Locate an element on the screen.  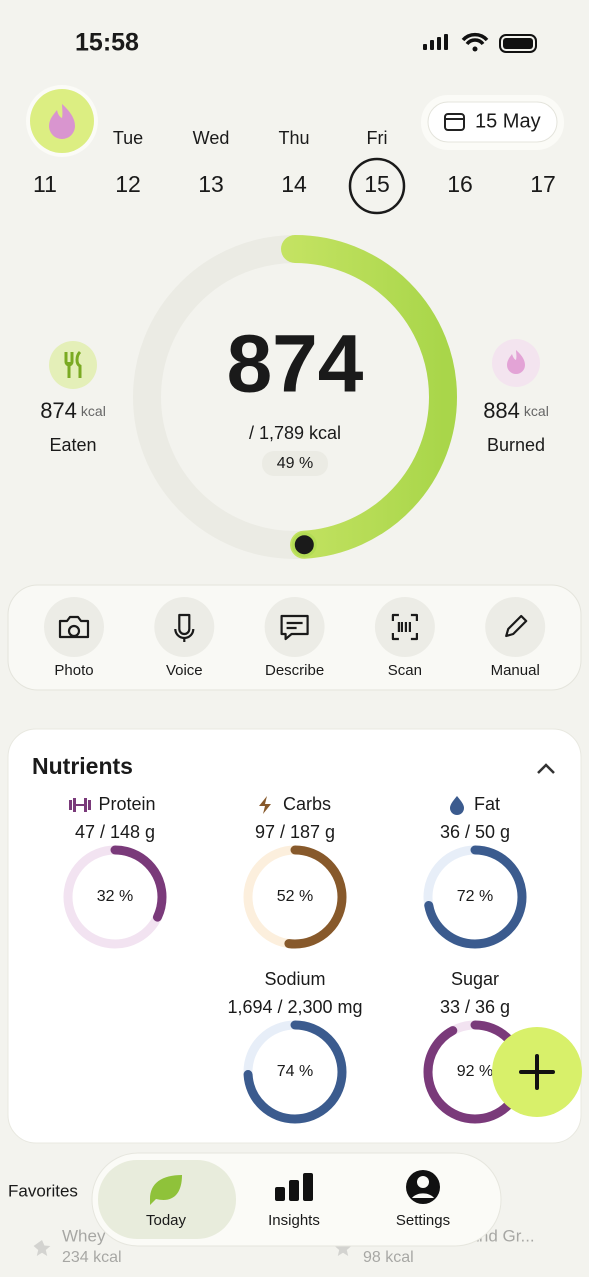
action-row: Photo Voice Describe Scan Manual is located at coordinates (295, 638).